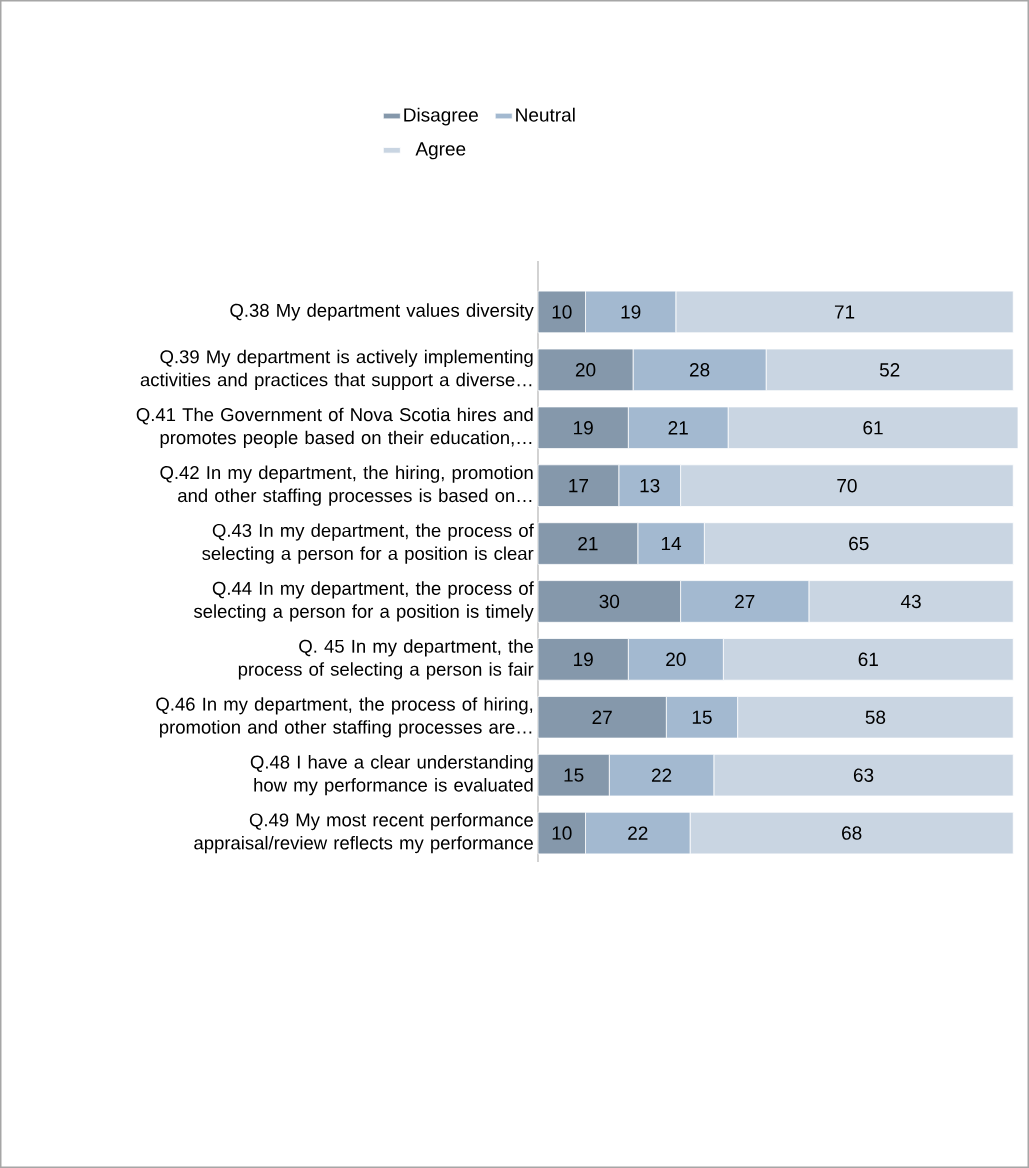 The width and height of the screenshot is (1029, 1168). Describe the element at coordinates (699, 370) in the screenshot. I see `data-label: 28` at that location.